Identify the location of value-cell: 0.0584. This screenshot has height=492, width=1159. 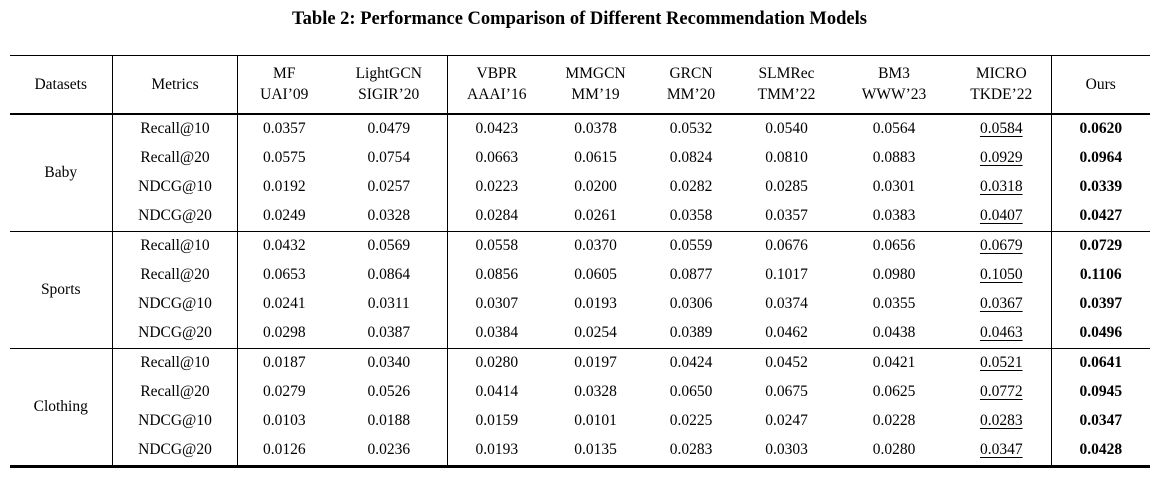
(1001, 128).